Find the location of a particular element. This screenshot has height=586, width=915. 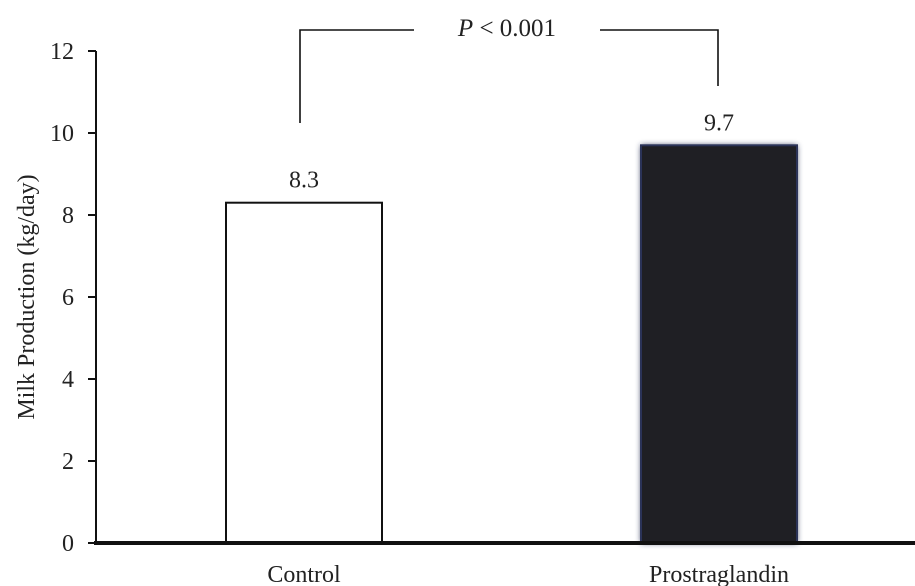

p-value-annotation: P < 0.001 is located at coordinates (506, 28).